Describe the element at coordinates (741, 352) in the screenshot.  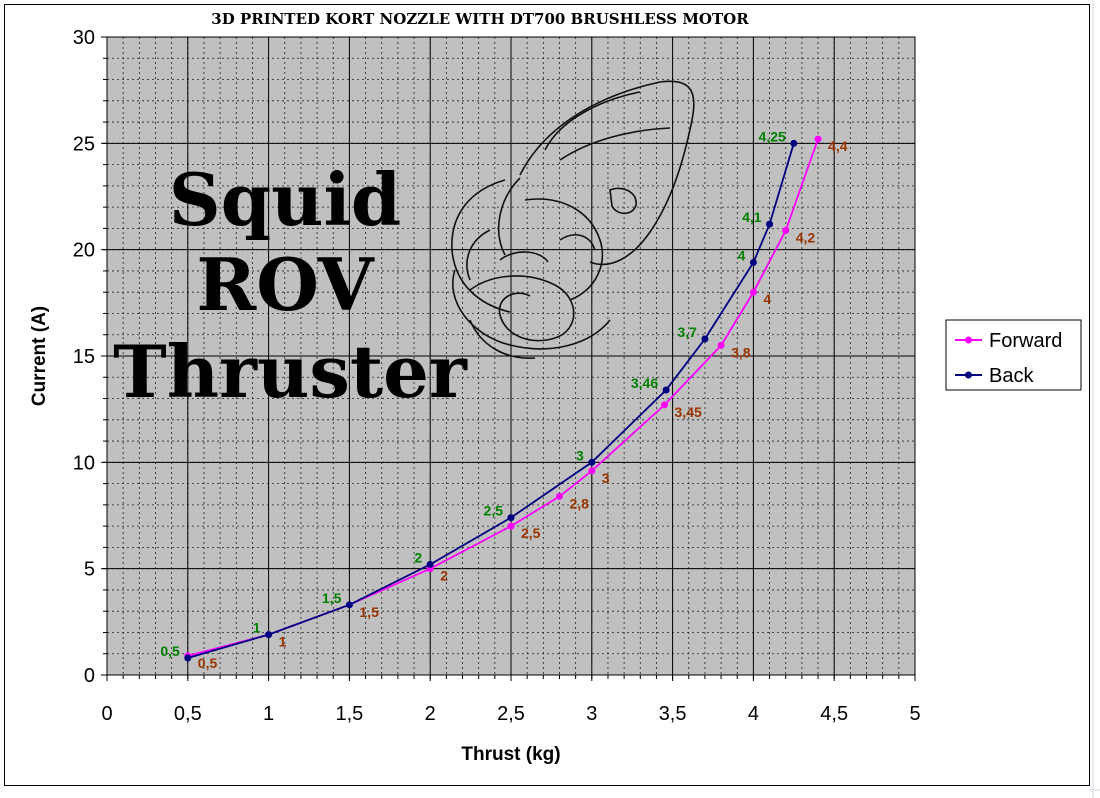
I see `data-label-forward: 3,8` at that location.